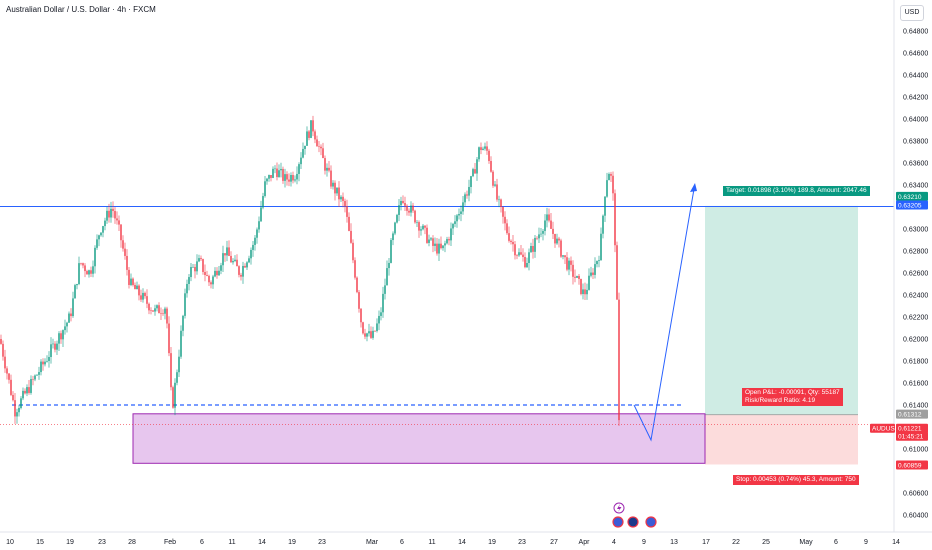  Describe the element at coordinates (674, 542) in the screenshot. I see `time-tick-21: 13` at that location.